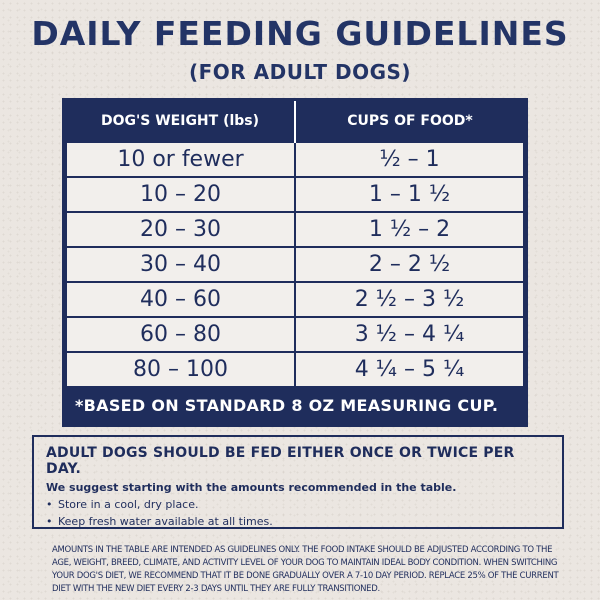 This screenshot has height=600, width=600. What do you see at coordinates (300, 72) in the screenshot?
I see `page-subtitle: (FOR ADULT DOGS)` at bounding box center [300, 72].